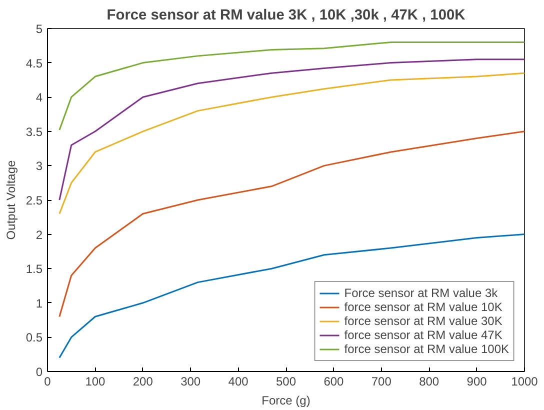 Image resolution: width=544 pixels, height=410 pixels. Describe the element at coordinates (238, 381) in the screenshot. I see `x-tick-label: 400` at that location.